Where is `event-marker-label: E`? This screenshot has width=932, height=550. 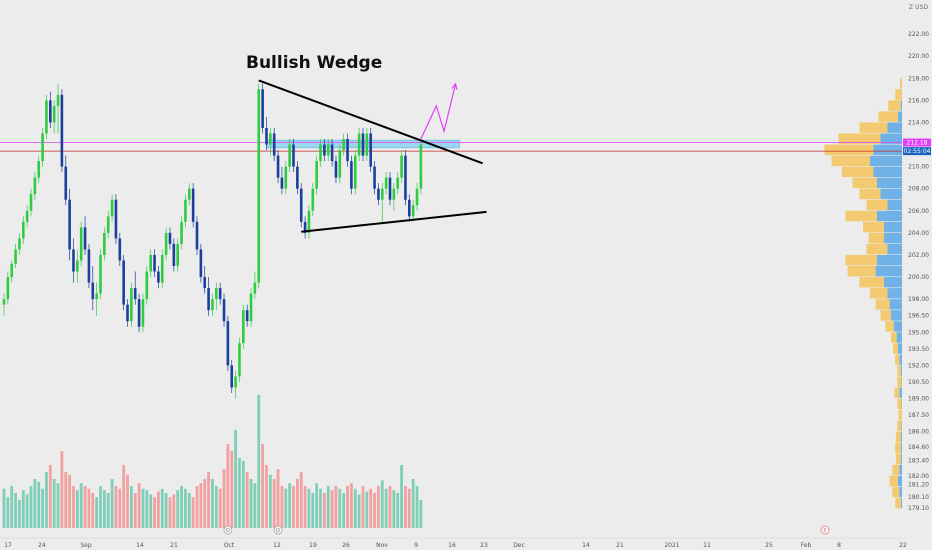 event-marker-label: E is located at coordinates (824, 531).